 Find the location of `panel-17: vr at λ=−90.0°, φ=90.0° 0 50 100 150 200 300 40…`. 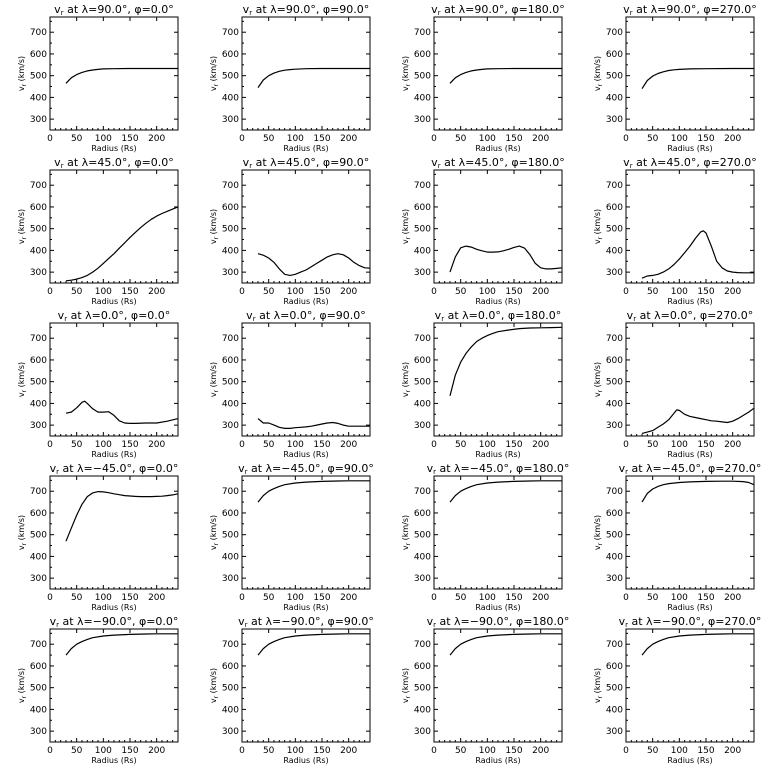

panel-17: vr at λ=−90.0°, φ=90.0° 0 50 100 150 200 300 40… is located at coordinates (291, 690).